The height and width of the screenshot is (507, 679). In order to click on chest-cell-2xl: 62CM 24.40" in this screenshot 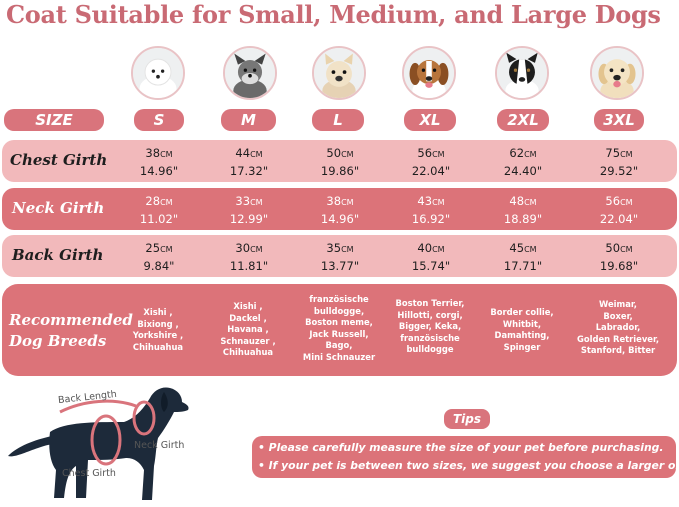, I will do `click(523, 162)`.